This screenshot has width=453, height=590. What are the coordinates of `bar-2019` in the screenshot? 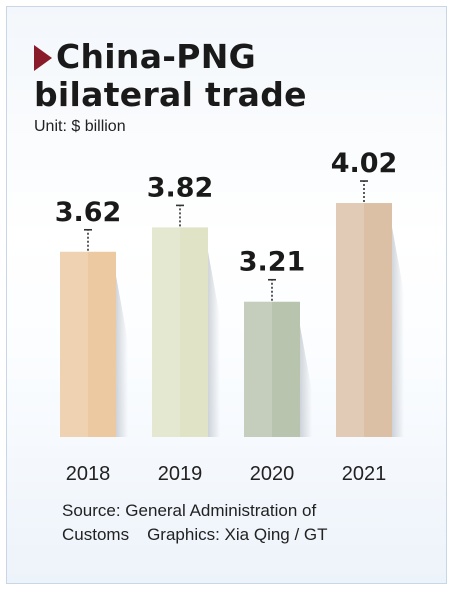 It's located at (180, 332).